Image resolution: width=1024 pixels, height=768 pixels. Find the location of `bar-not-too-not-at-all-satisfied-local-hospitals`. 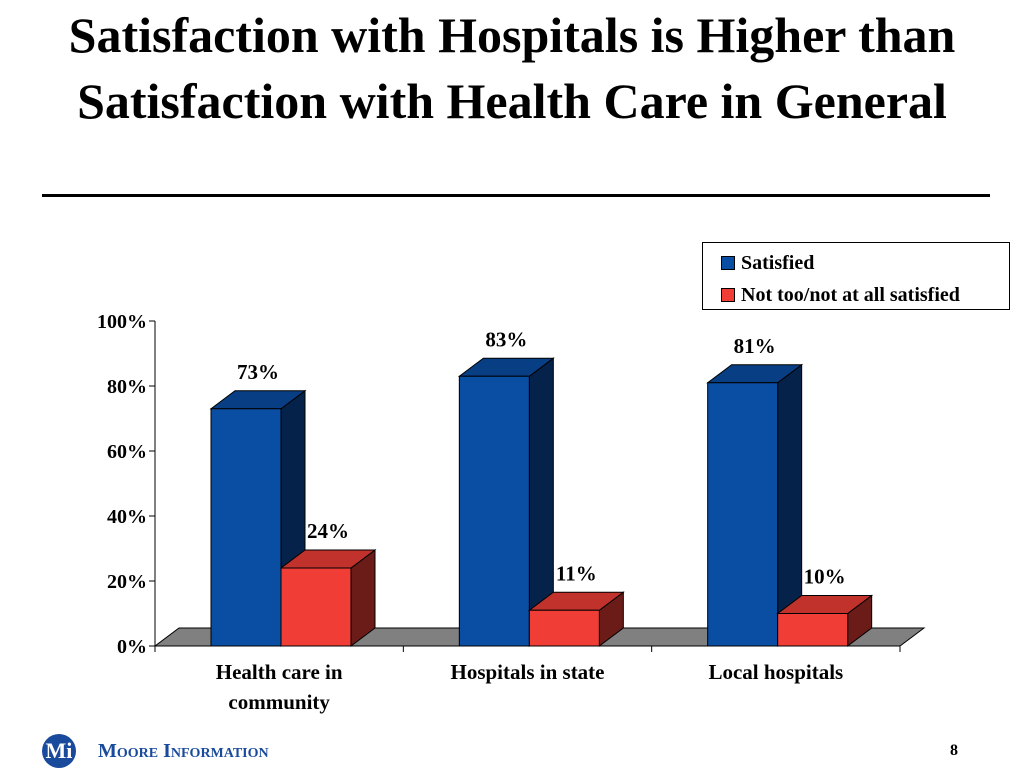

bar-not-too-not-at-all-satisfied-local-hospitals is located at coordinates (813, 630).